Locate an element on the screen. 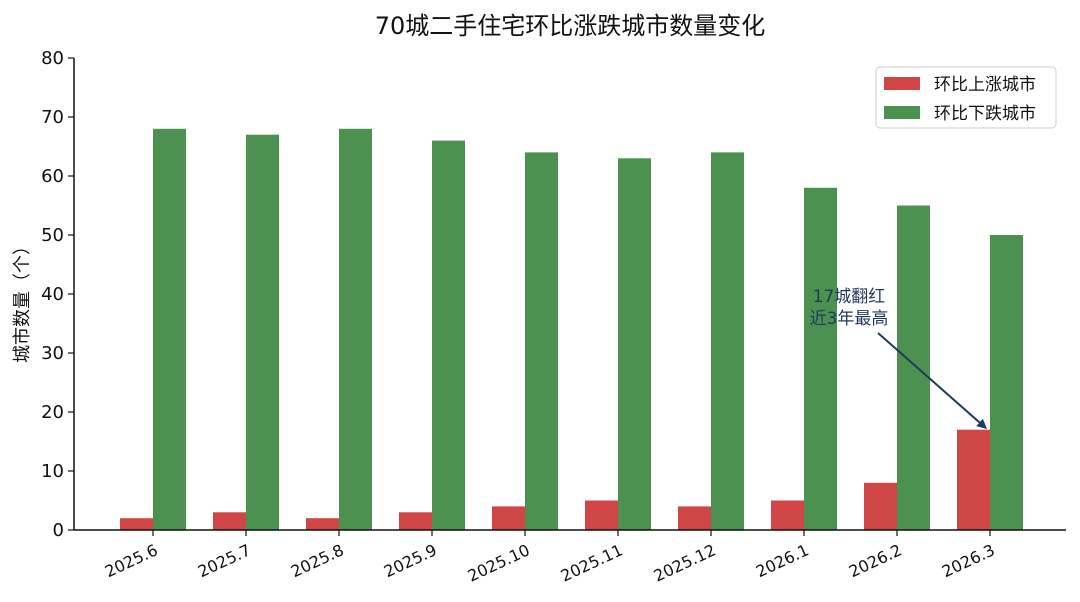 The height and width of the screenshot is (602, 1080). legend-label-down: 环比下跌城市 is located at coordinates (985, 114).